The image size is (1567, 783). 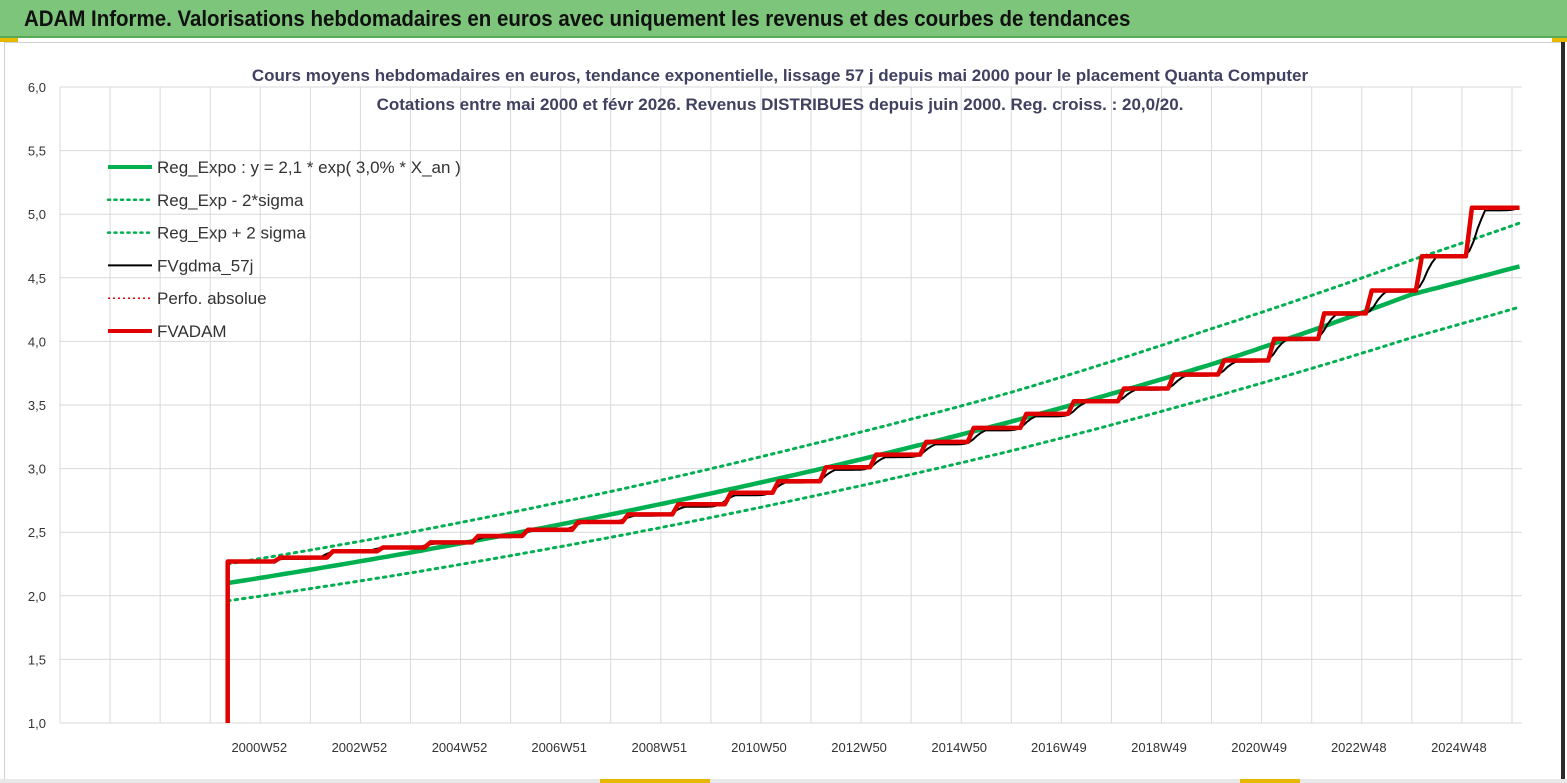 I want to click on y-axis: 1,0 1,5 2,0 2,5 3,0 3,5 4,0 4,5 5,0 5,5 6,0, so click(x=37, y=405).